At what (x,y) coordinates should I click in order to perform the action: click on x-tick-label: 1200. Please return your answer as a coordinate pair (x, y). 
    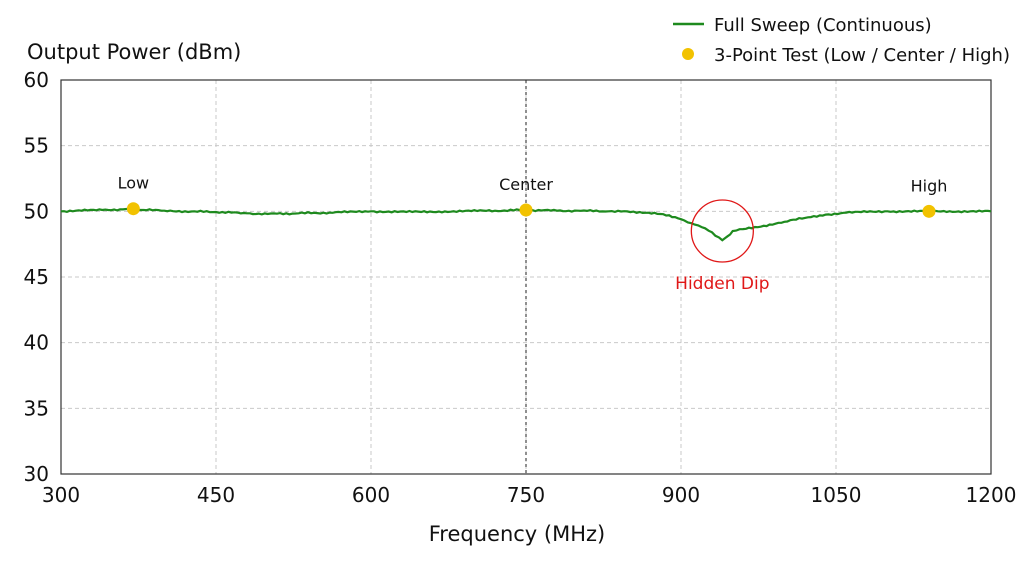
    Looking at the image, I should click on (991, 495).